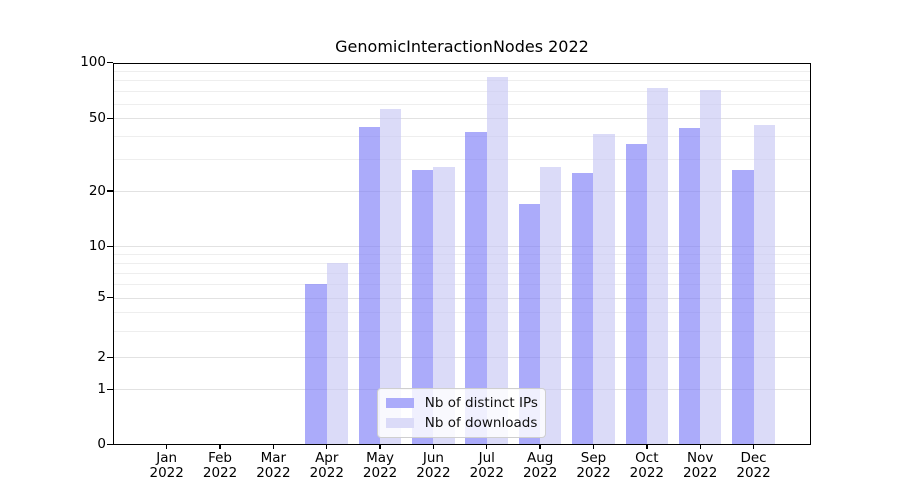 Image resolution: width=900 pixels, height=500 pixels. Describe the element at coordinates (593, 458) in the screenshot. I see `x-tick-month: Sep` at that location.